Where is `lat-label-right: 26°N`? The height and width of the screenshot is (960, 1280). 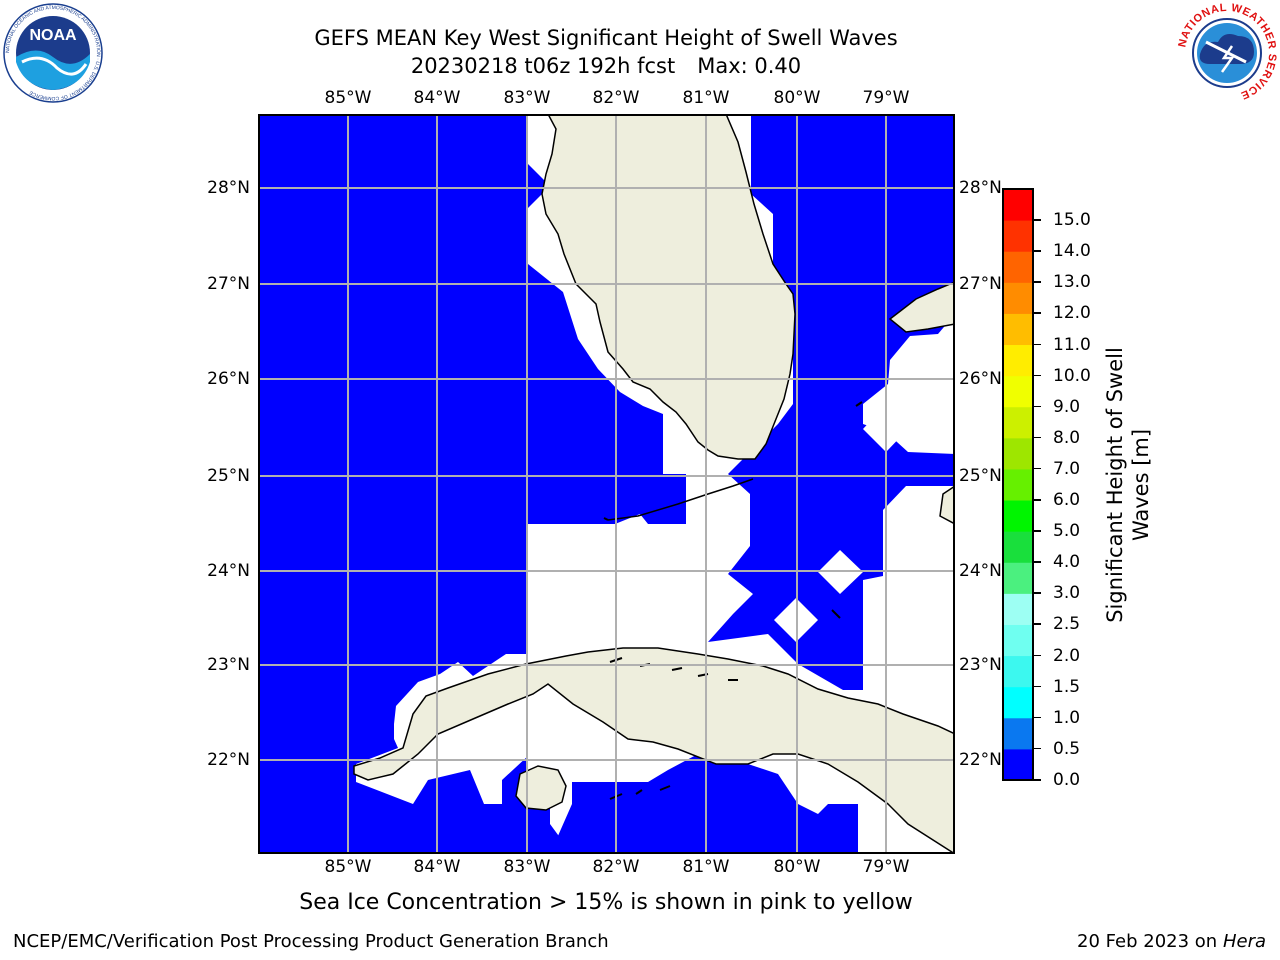 lat-label-right: 26°N is located at coordinates (980, 379).